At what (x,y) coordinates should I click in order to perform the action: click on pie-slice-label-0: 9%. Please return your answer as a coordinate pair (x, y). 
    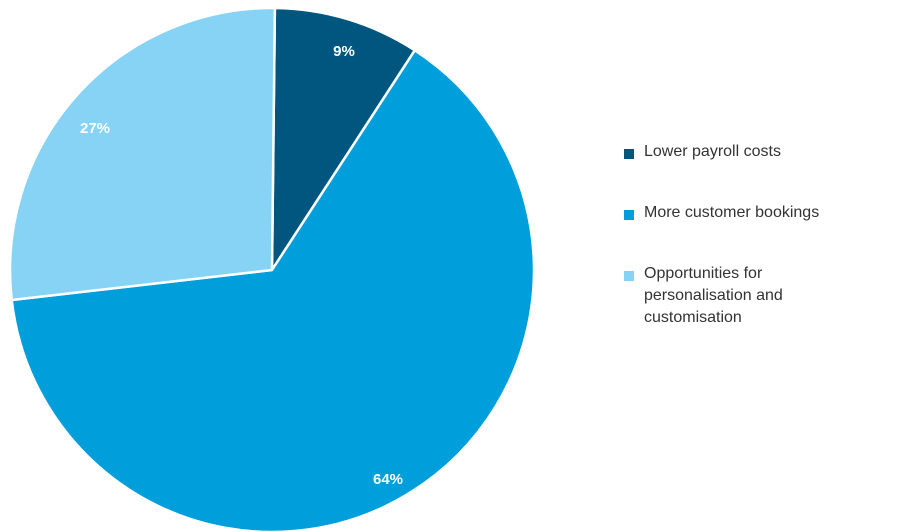
    Looking at the image, I should click on (344, 51).